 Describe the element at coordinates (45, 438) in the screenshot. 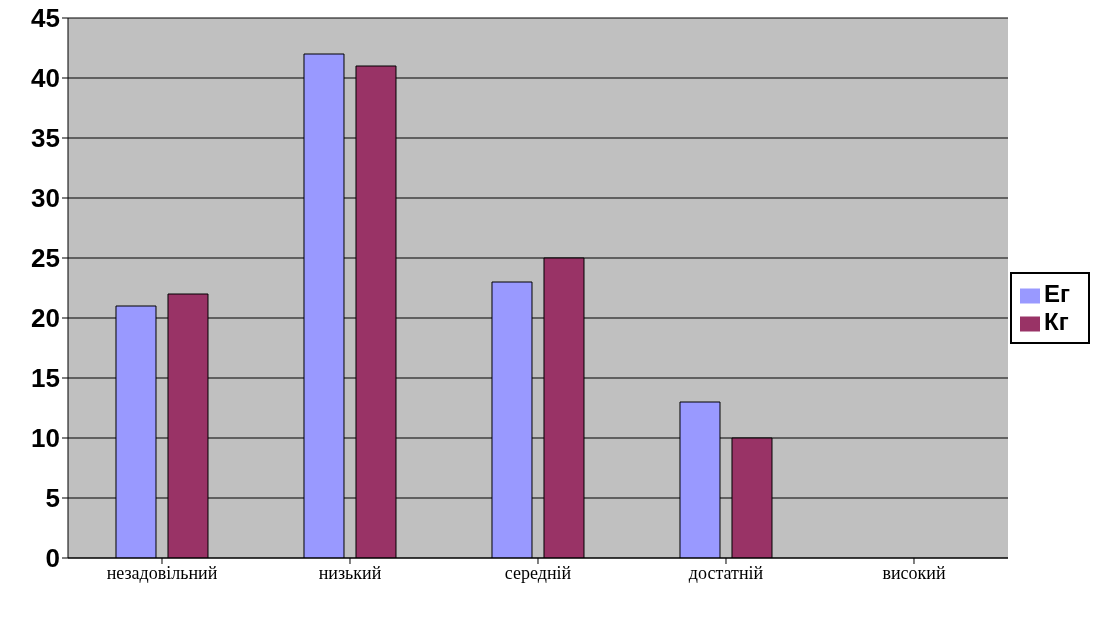

I see `y-tick-label: 10` at that location.